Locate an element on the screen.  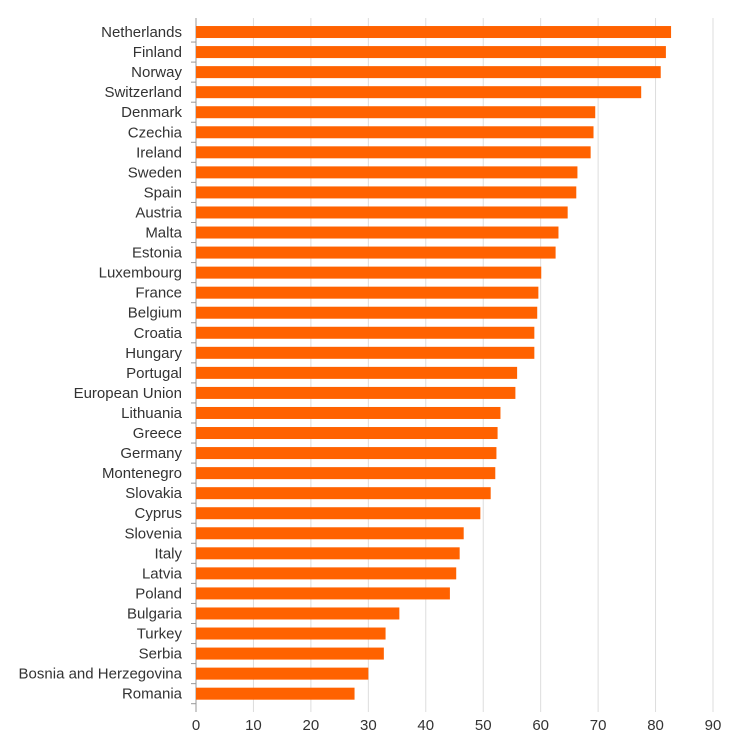
category-label: Turkey is located at coordinates (160, 634).